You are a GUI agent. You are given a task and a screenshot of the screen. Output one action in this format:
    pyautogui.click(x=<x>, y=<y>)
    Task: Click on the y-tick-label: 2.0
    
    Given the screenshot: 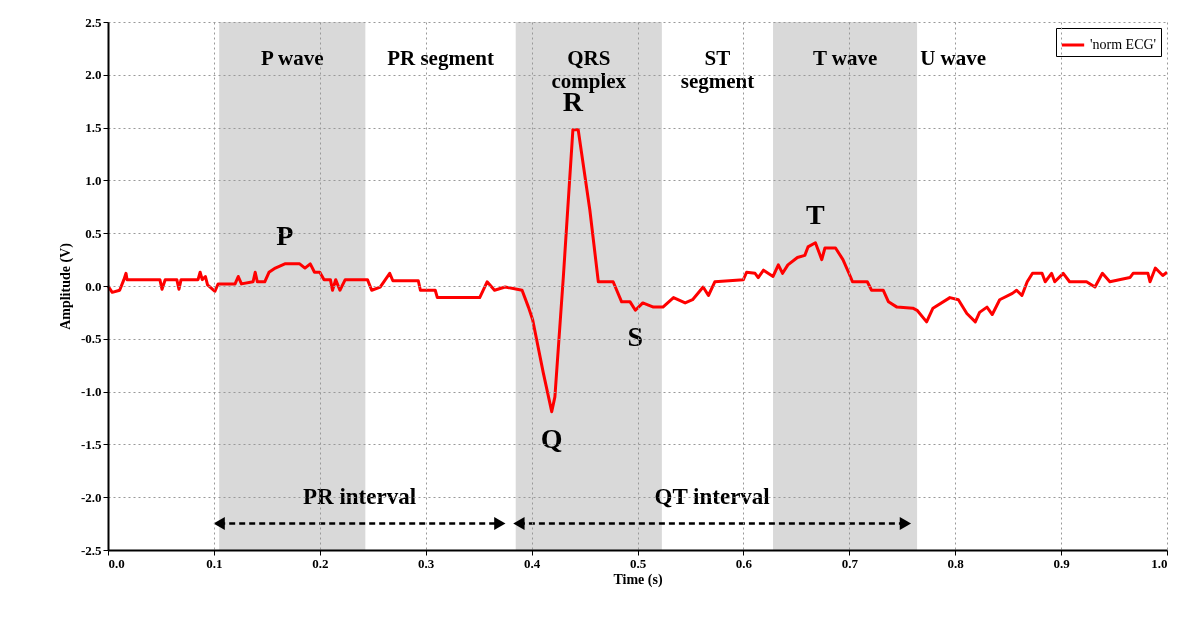 What is the action you would take?
    pyautogui.click(x=93, y=75)
    